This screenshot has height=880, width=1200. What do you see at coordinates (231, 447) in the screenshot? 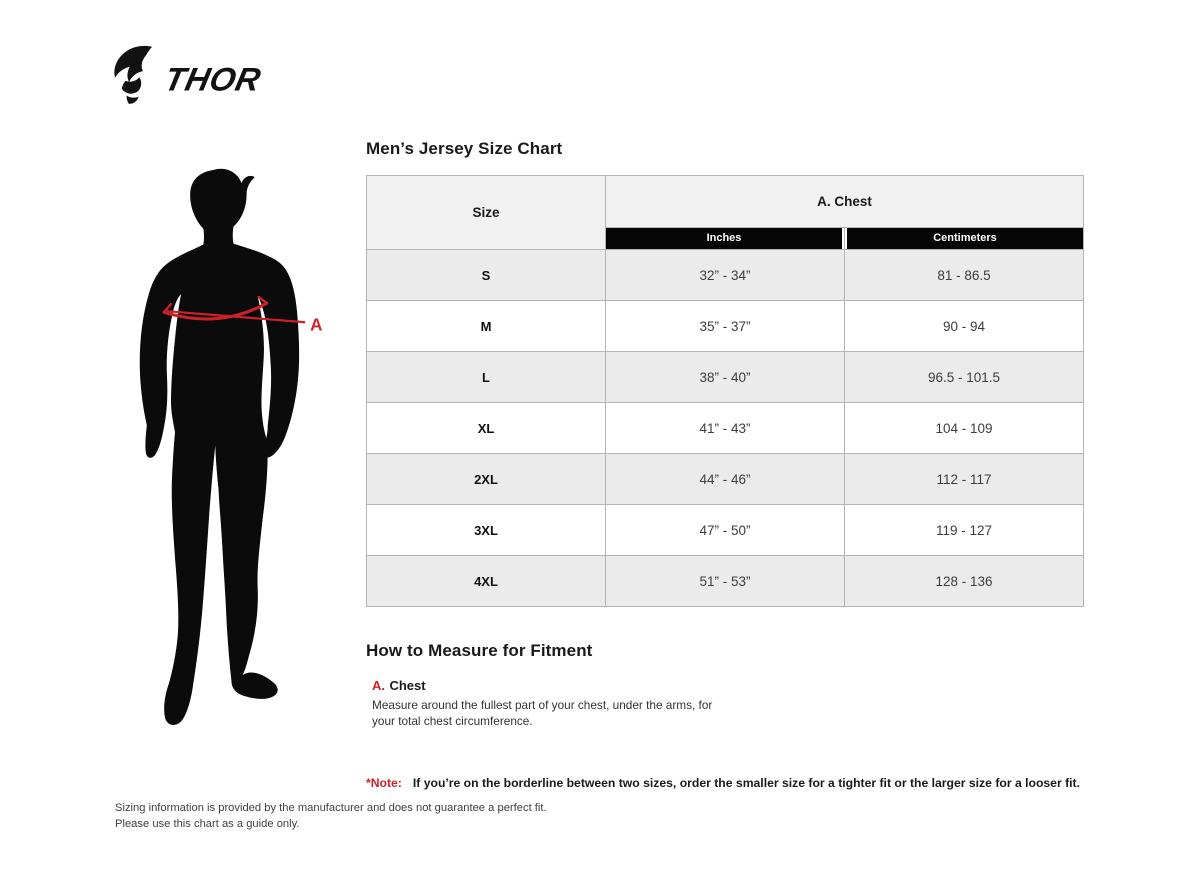
I see `male-silhouette-icon: A` at bounding box center [231, 447].